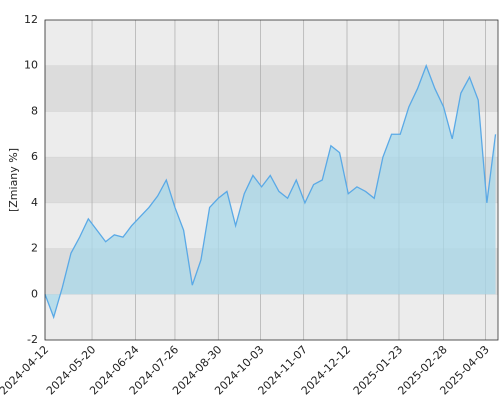 The image size is (500, 400). I want to click on y-axis-label: [Zmiany %], so click(13, 180).